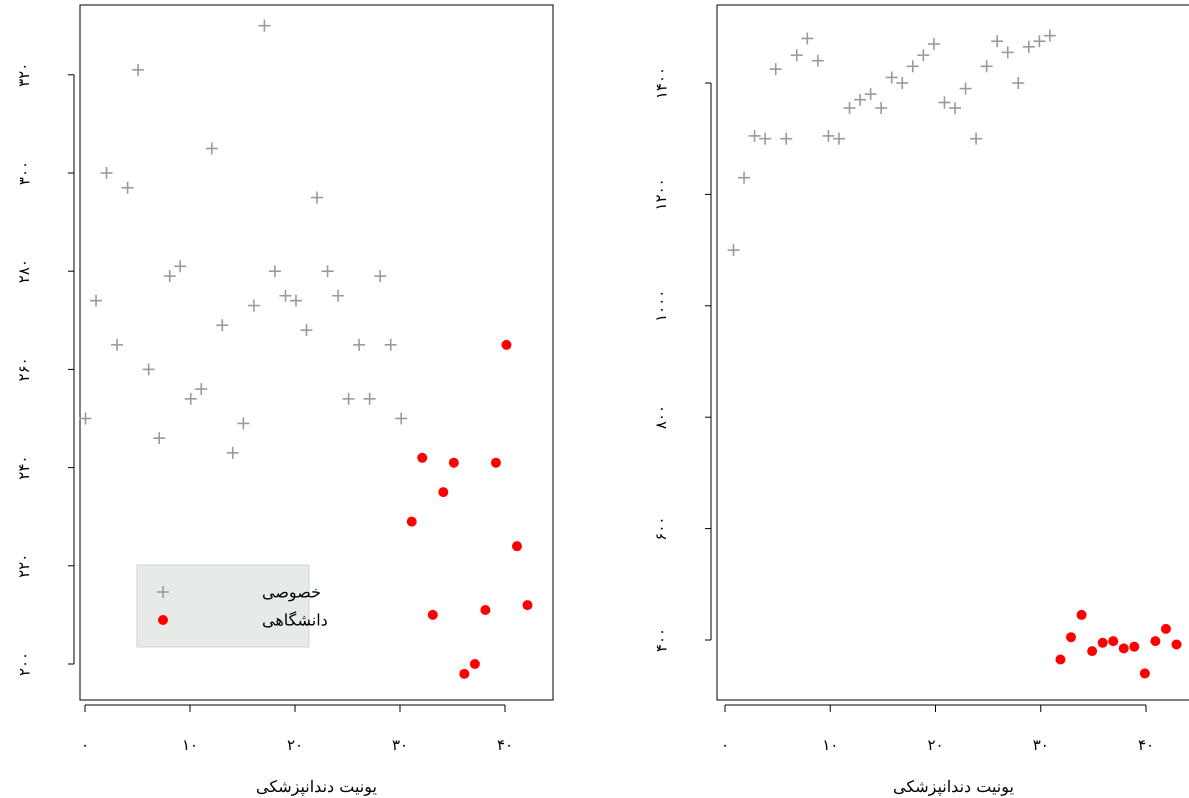 This screenshot has height=798, width=1189. I want to click on legend-label: دانشگاهی, so click(295, 620).